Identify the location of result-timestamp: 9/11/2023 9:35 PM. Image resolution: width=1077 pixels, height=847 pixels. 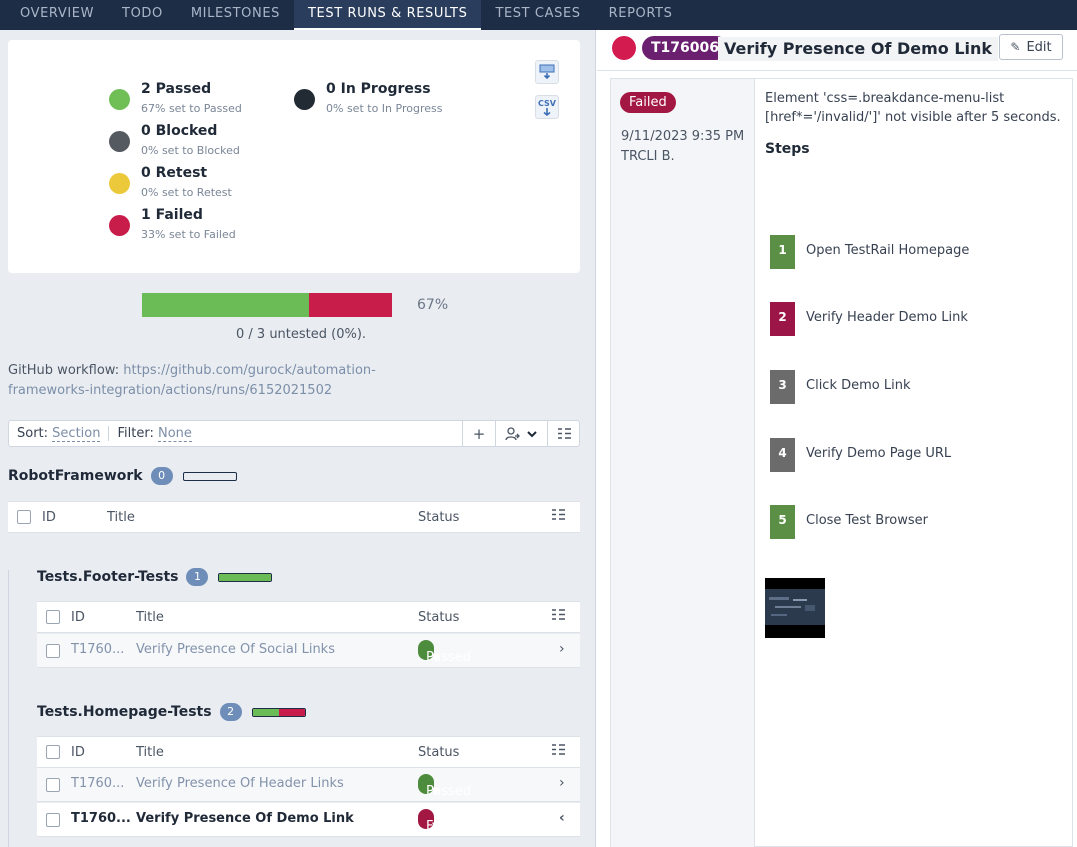
(683, 136).